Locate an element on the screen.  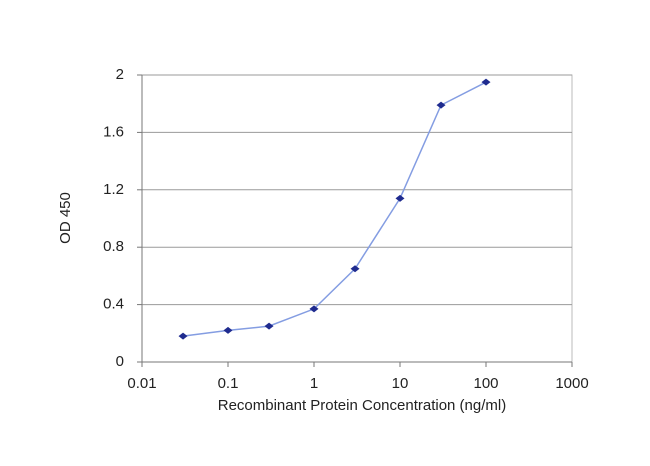
x-tick-label: 1 is located at coordinates (314, 383).